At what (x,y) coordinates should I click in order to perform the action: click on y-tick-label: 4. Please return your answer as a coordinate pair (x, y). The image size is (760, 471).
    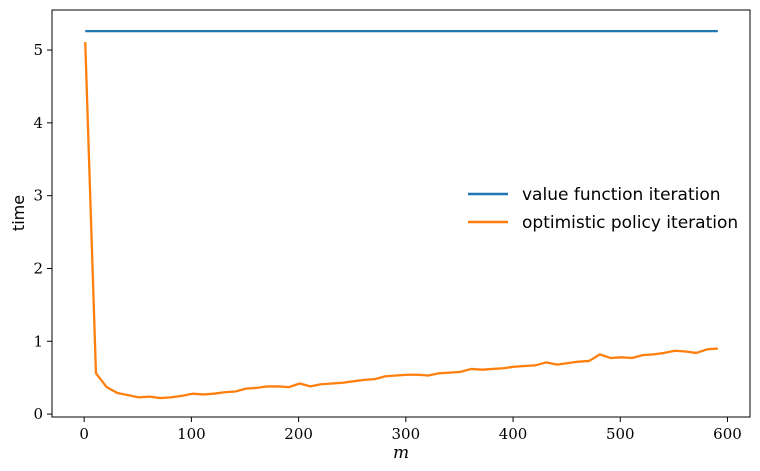
    Looking at the image, I should click on (38, 123).